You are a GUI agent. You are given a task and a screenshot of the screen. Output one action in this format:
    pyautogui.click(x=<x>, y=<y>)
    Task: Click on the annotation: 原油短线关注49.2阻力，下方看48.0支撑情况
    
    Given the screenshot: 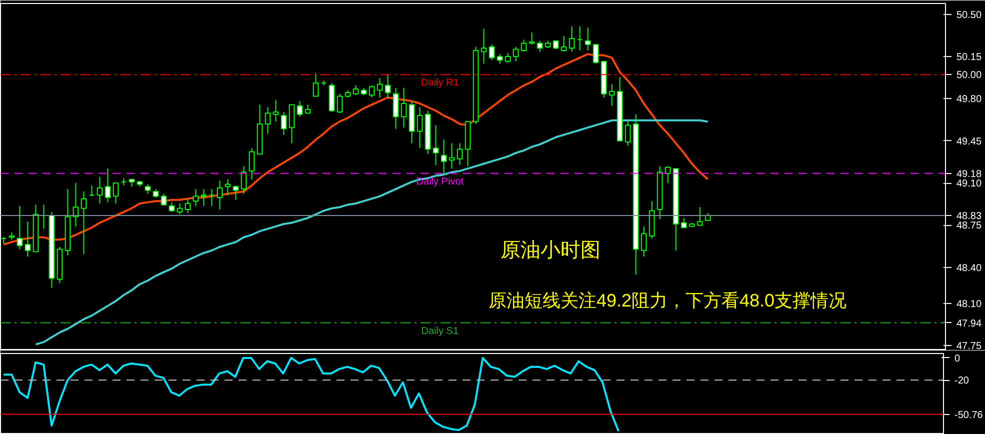 What is the action you would take?
    pyautogui.click(x=667, y=300)
    